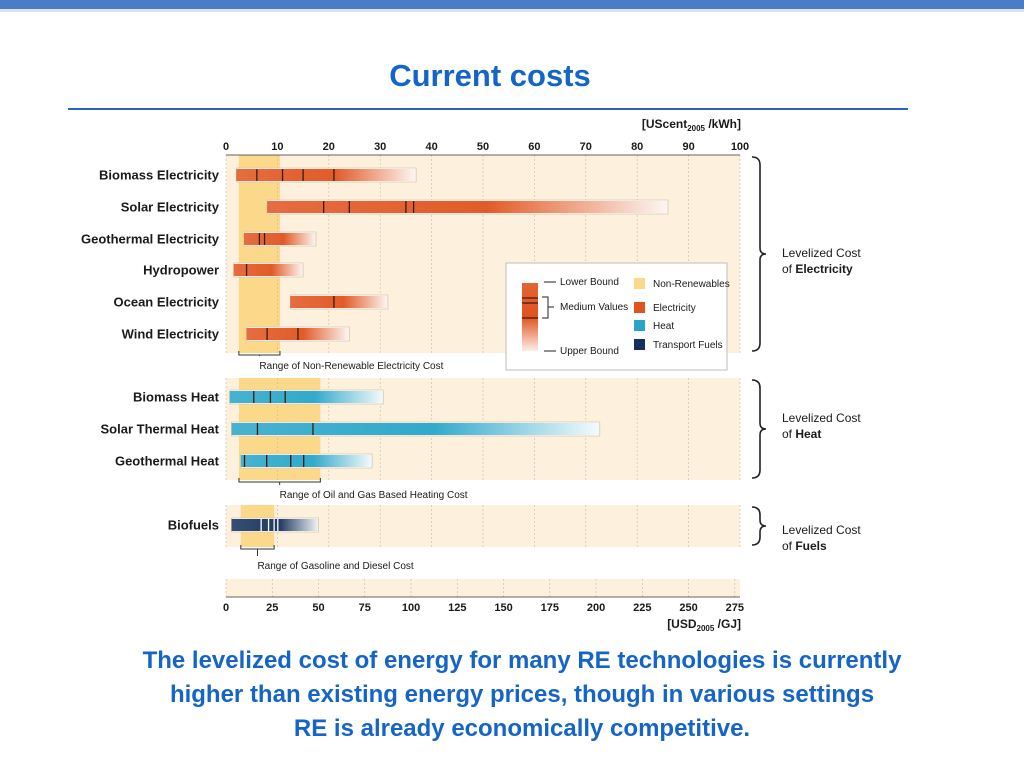 The width and height of the screenshot is (1024, 768). What do you see at coordinates (483, 147) in the screenshot?
I see `top-tick-label: 50` at bounding box center [483, 147].